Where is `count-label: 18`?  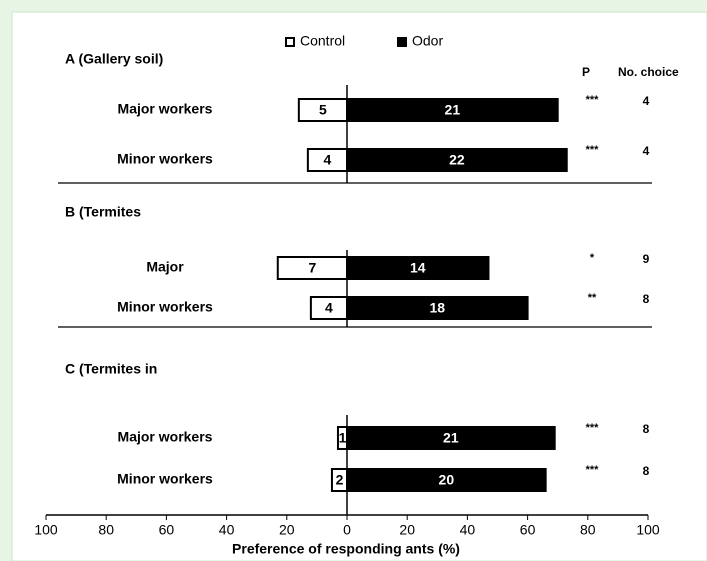 count-label: 18 is located at coordinates (438, 308).